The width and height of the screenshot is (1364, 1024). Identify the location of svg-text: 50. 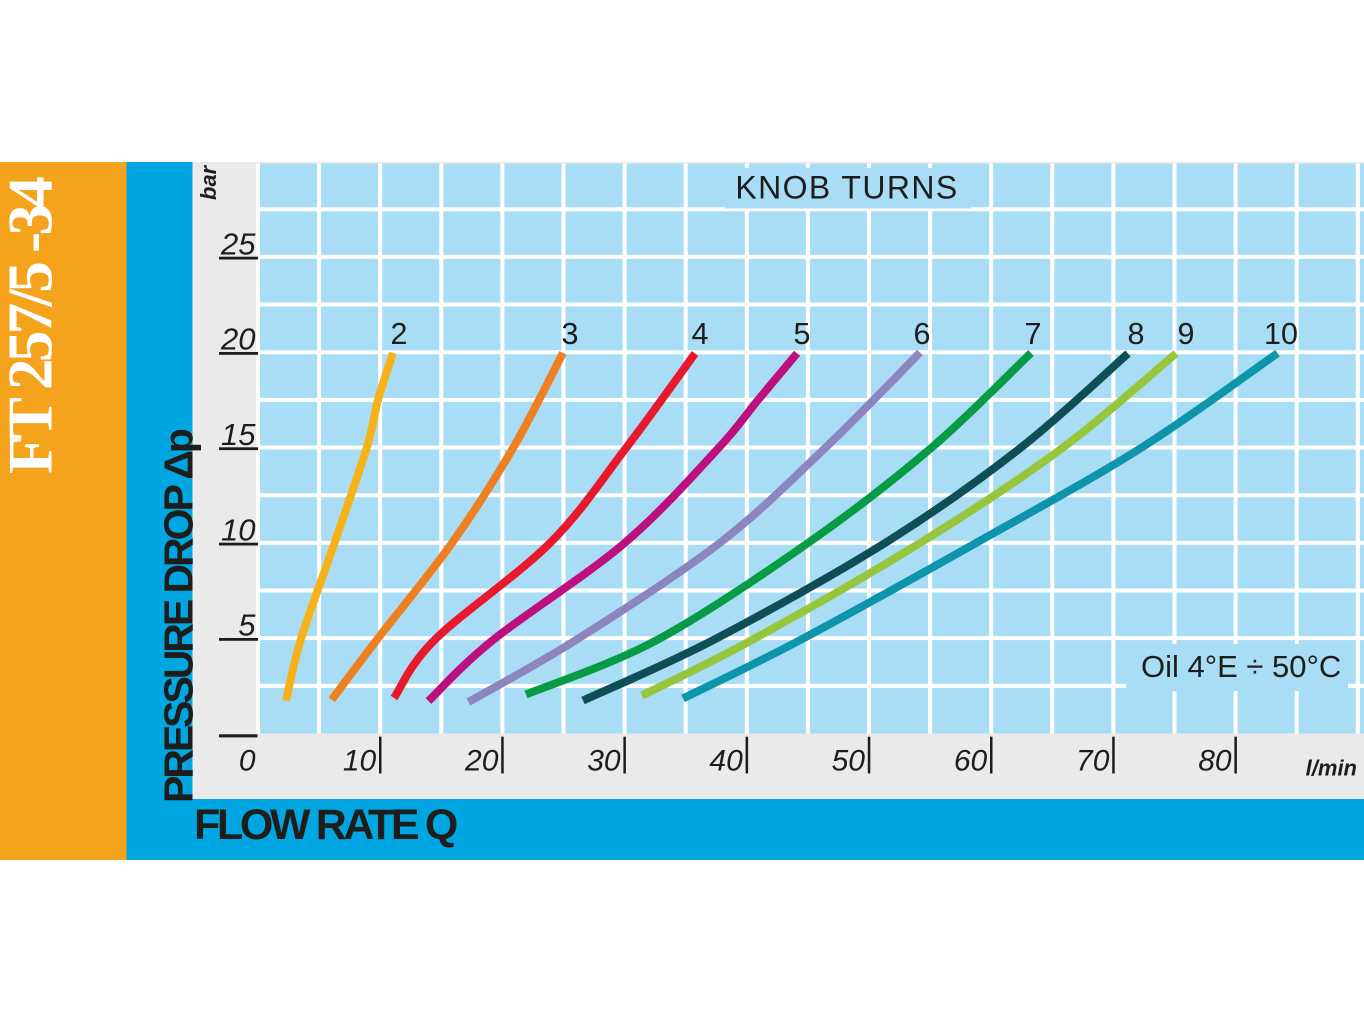
(849, 761).